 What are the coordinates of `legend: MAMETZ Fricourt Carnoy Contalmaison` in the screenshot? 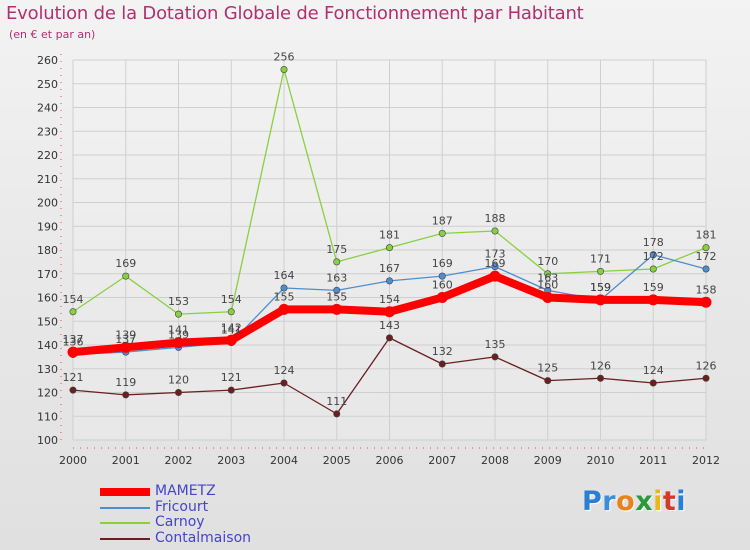 It's located at (210, 515).